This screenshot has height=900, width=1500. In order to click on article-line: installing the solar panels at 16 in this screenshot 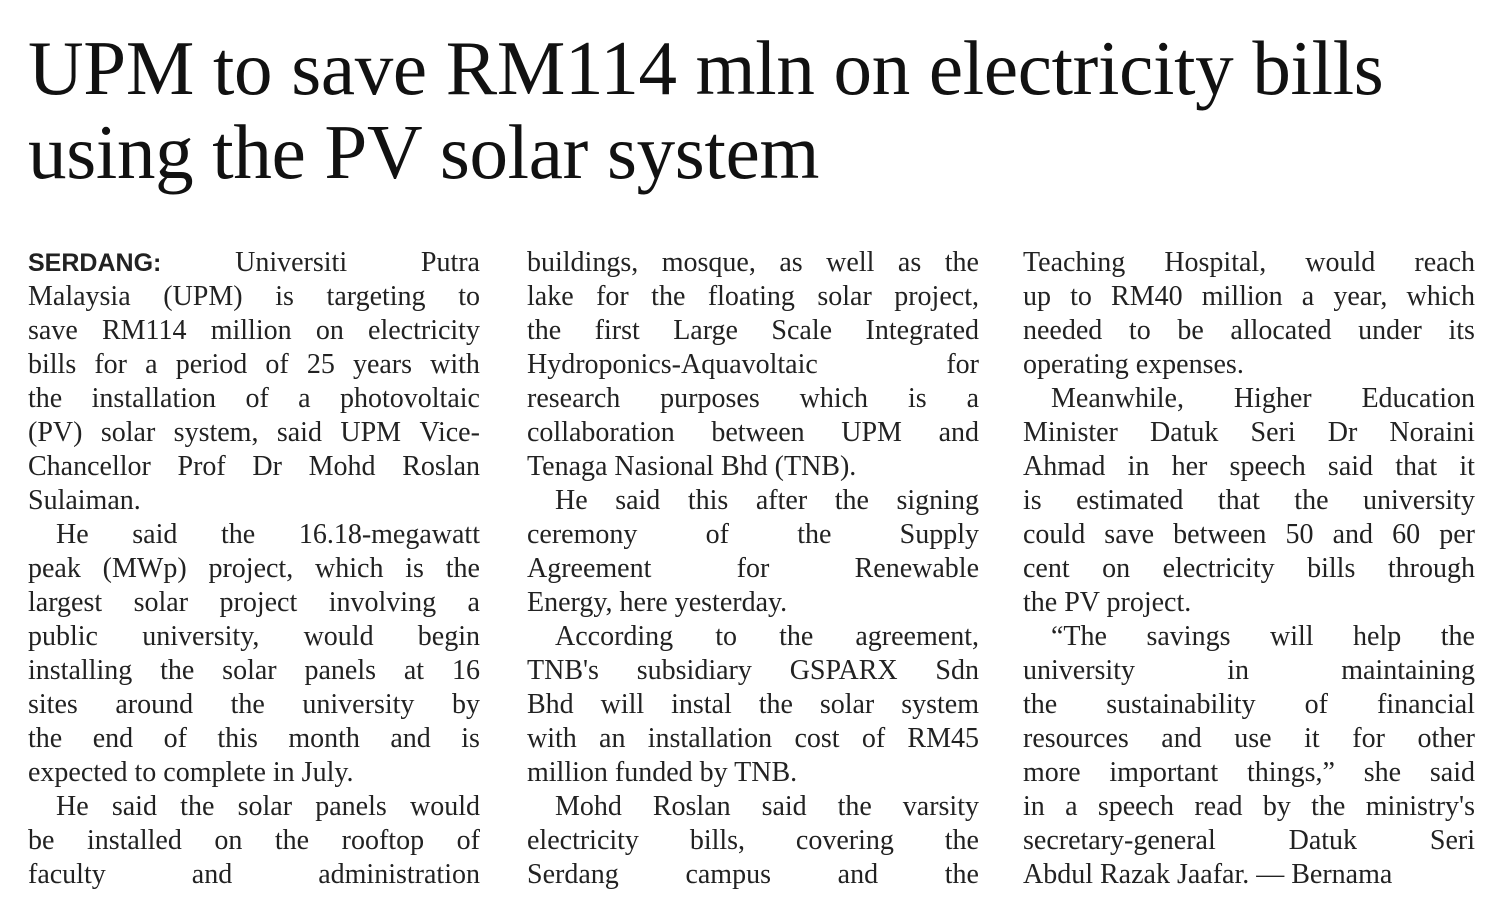, I will do `click(254, 670)`.